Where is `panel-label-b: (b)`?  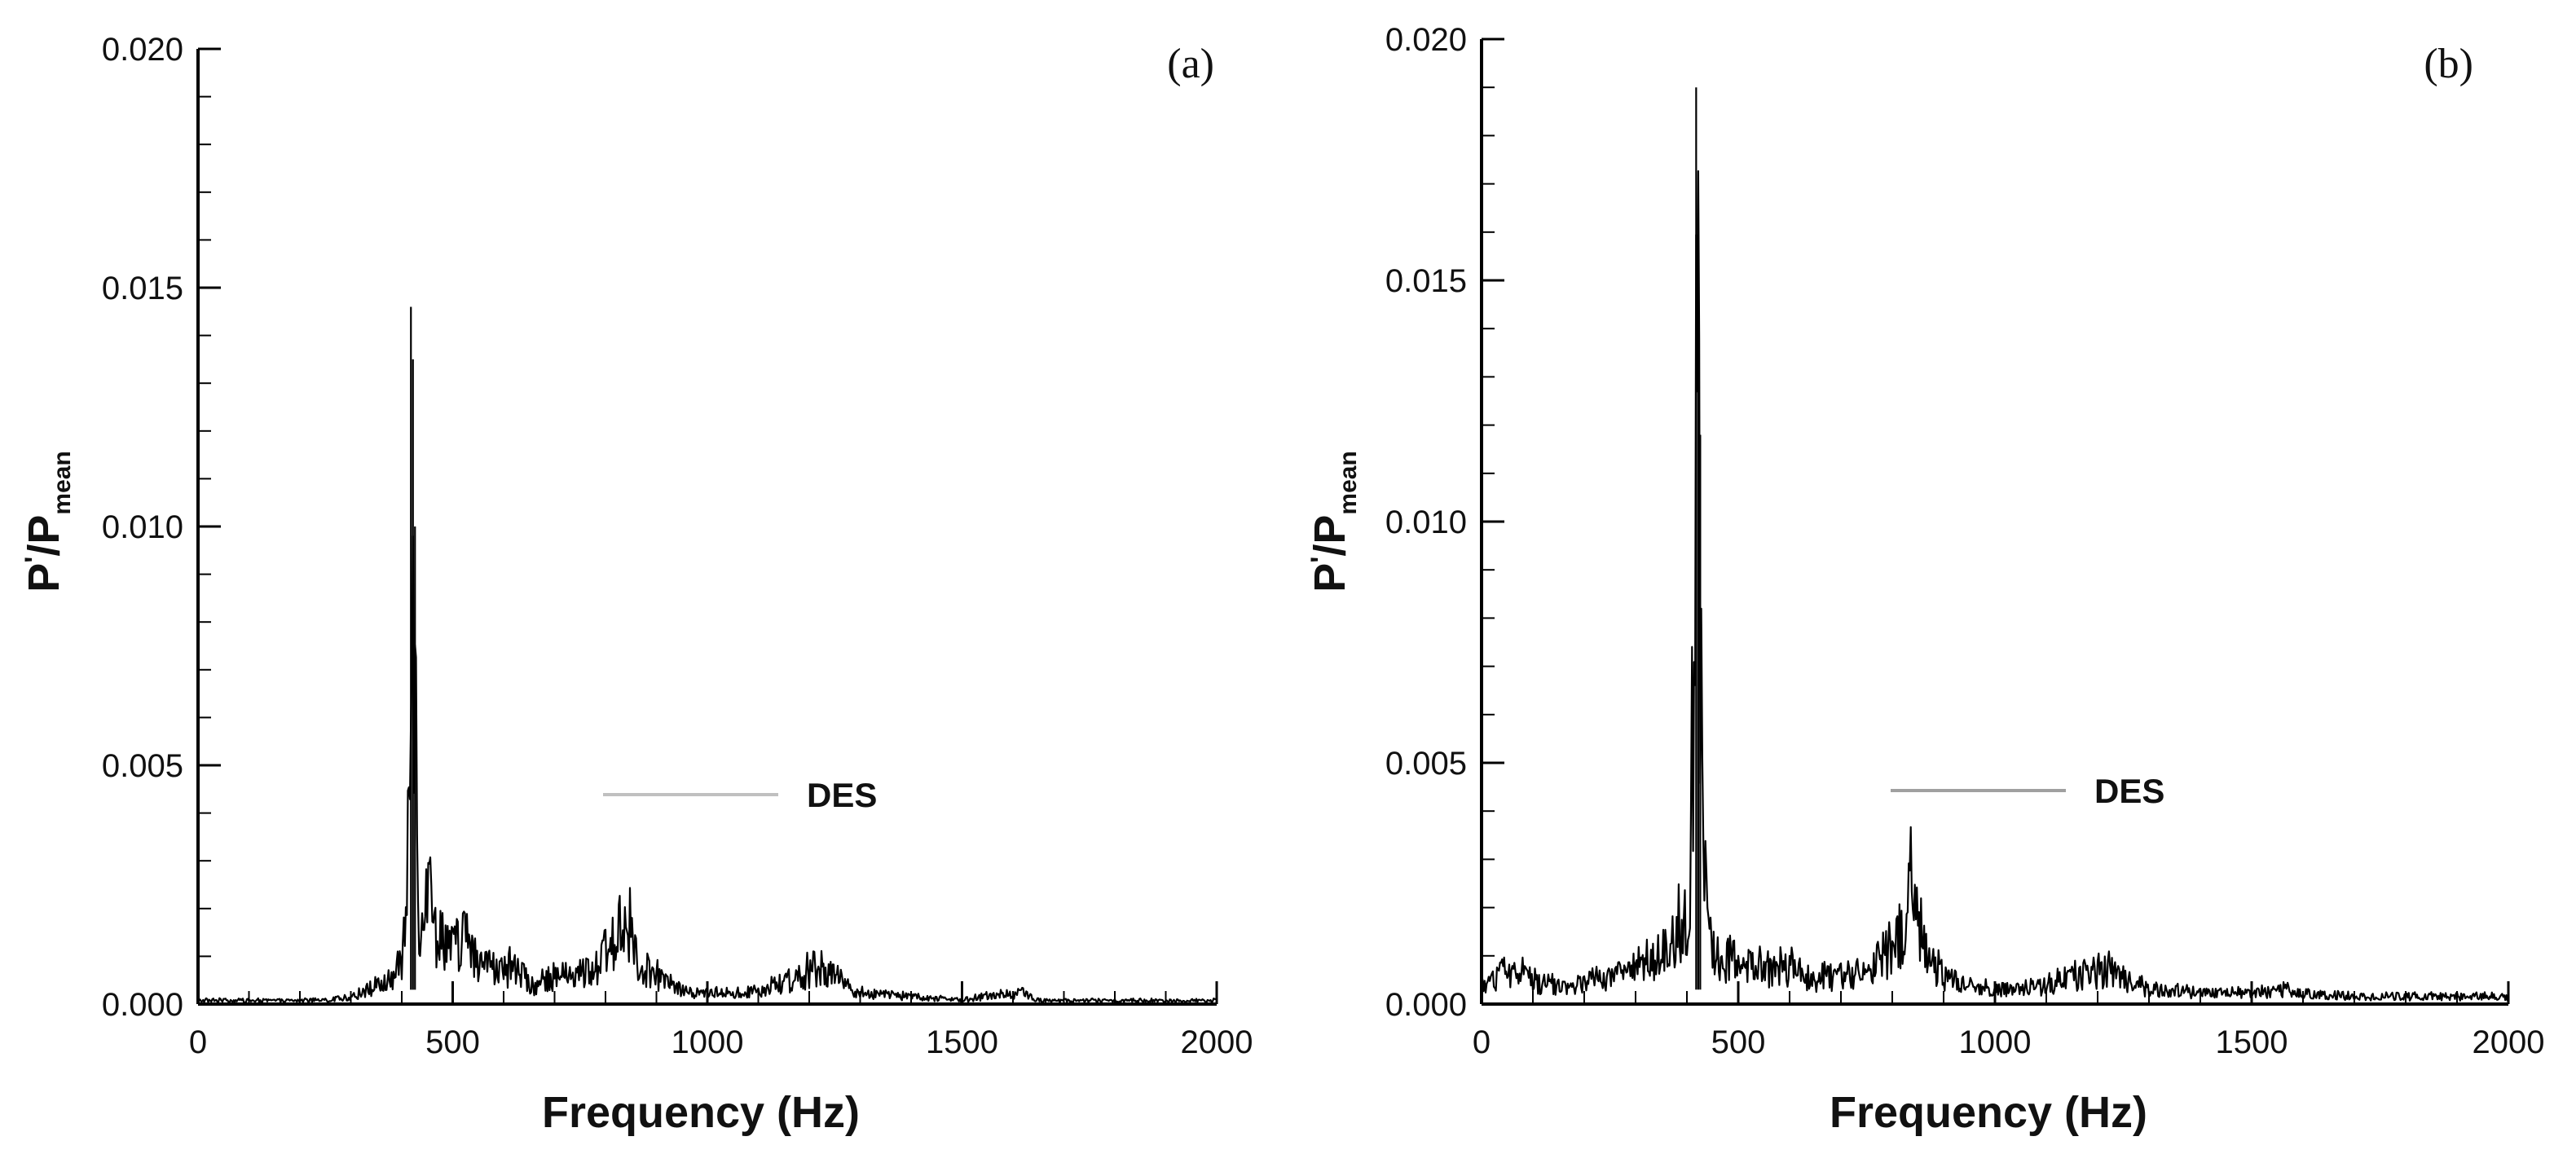 panel-label-b: (b) is located at coordinates (2449, 64).